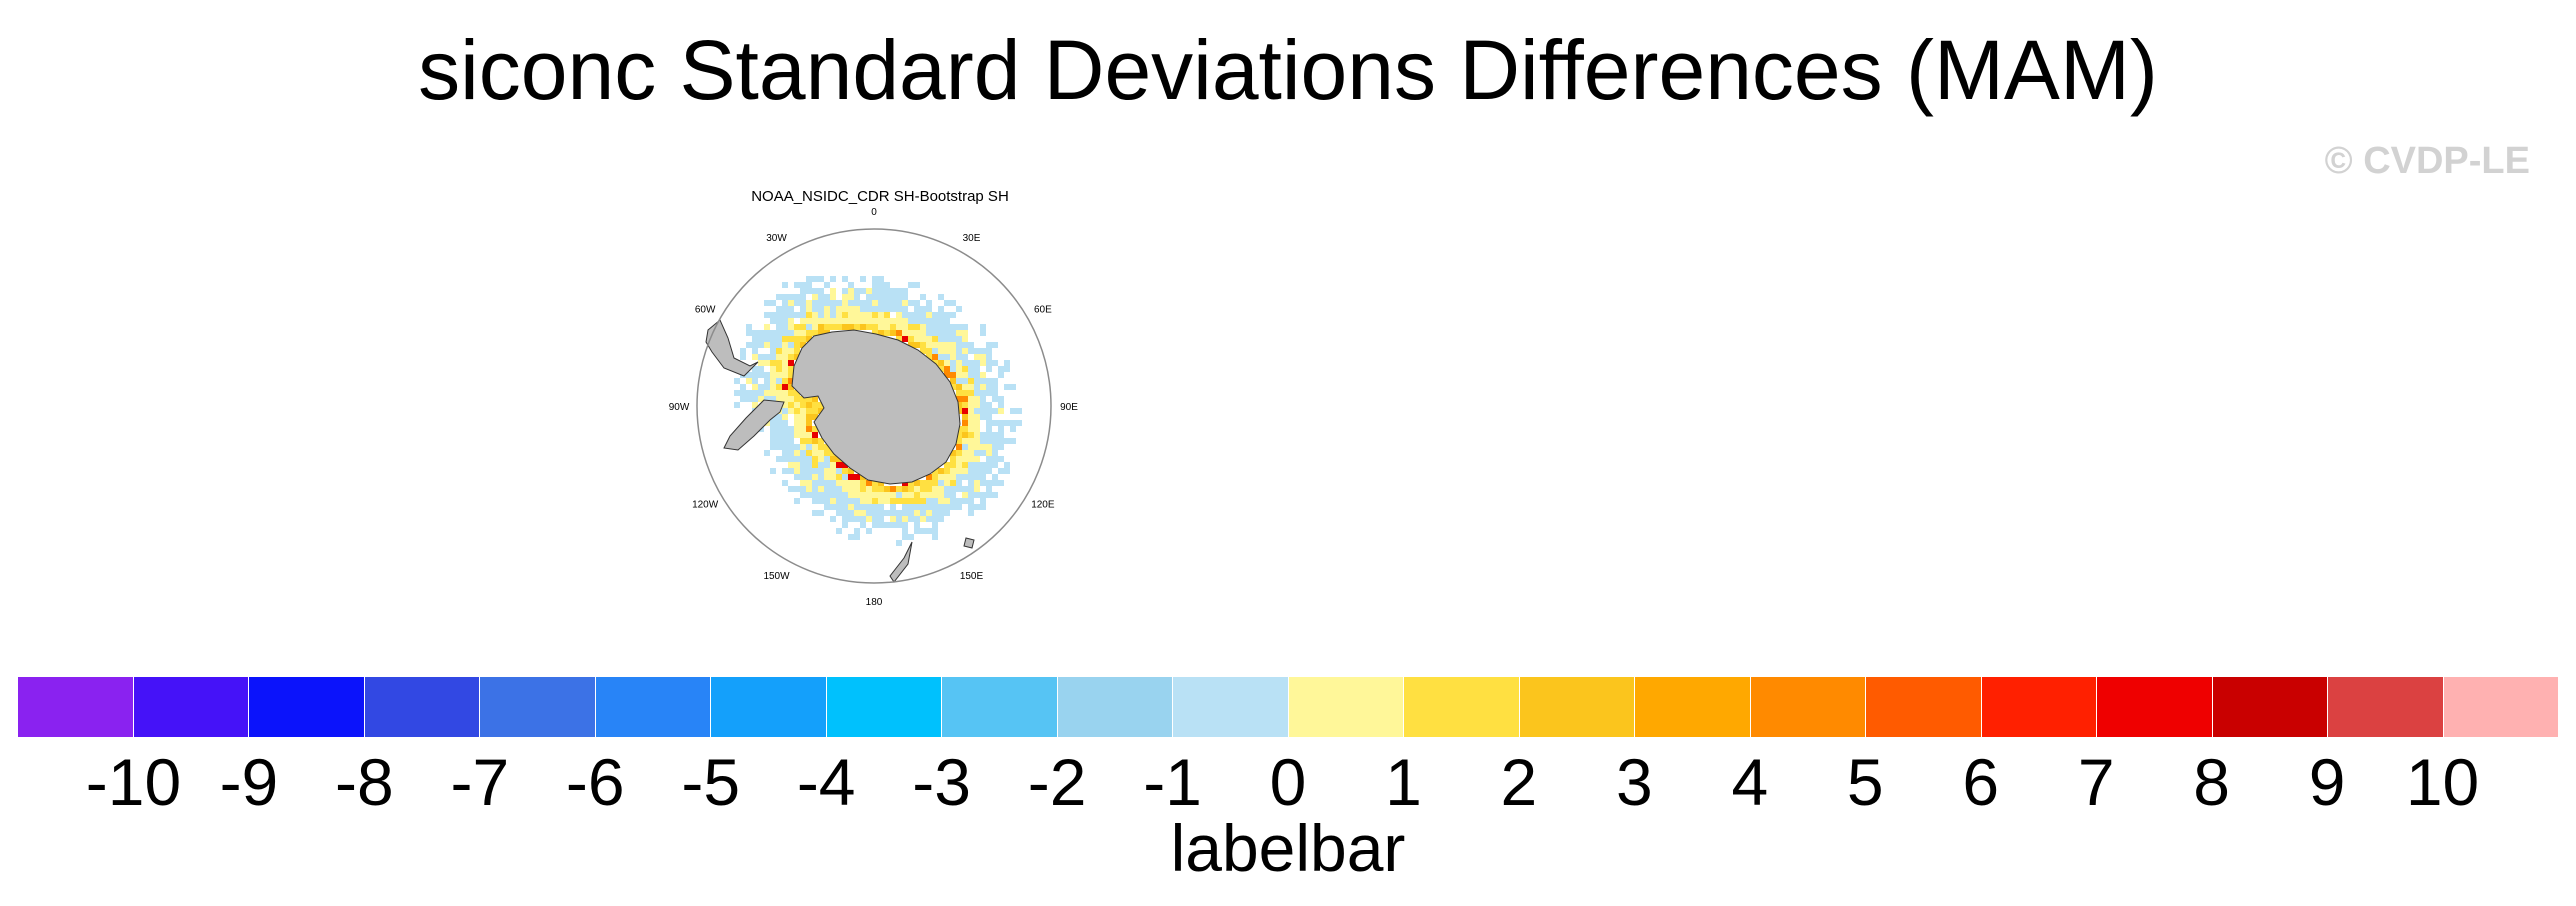  I want to click on map-title: NOAA_NSIDC_CDR SH-Bootstrap SH, so click(880, 196).